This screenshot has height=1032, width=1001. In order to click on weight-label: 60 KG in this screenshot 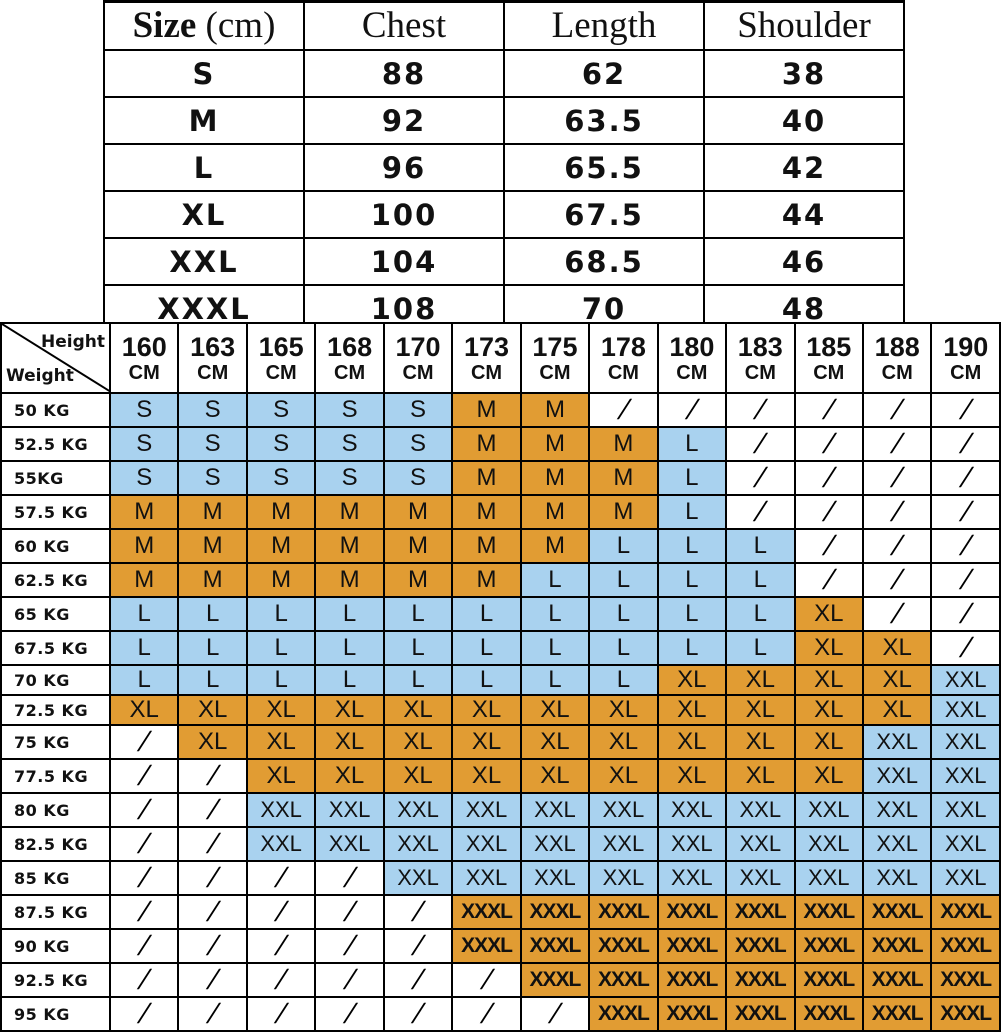, I will do `click(55, 546)`.